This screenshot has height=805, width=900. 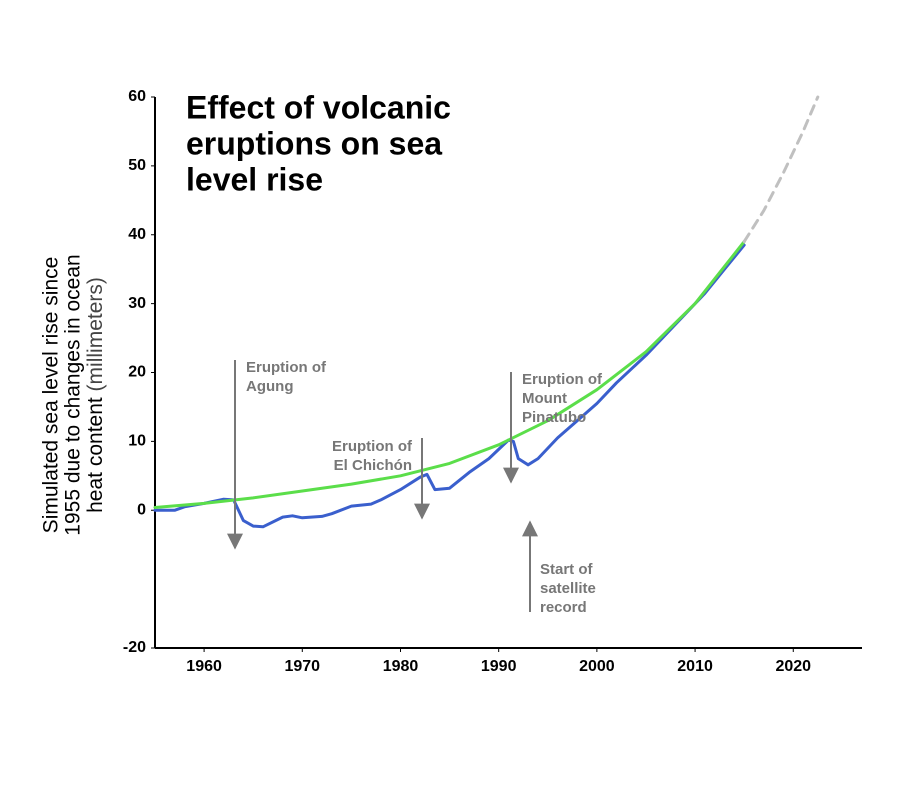 I want to click on y-tick-label: -20, so click(x=134, y=647).